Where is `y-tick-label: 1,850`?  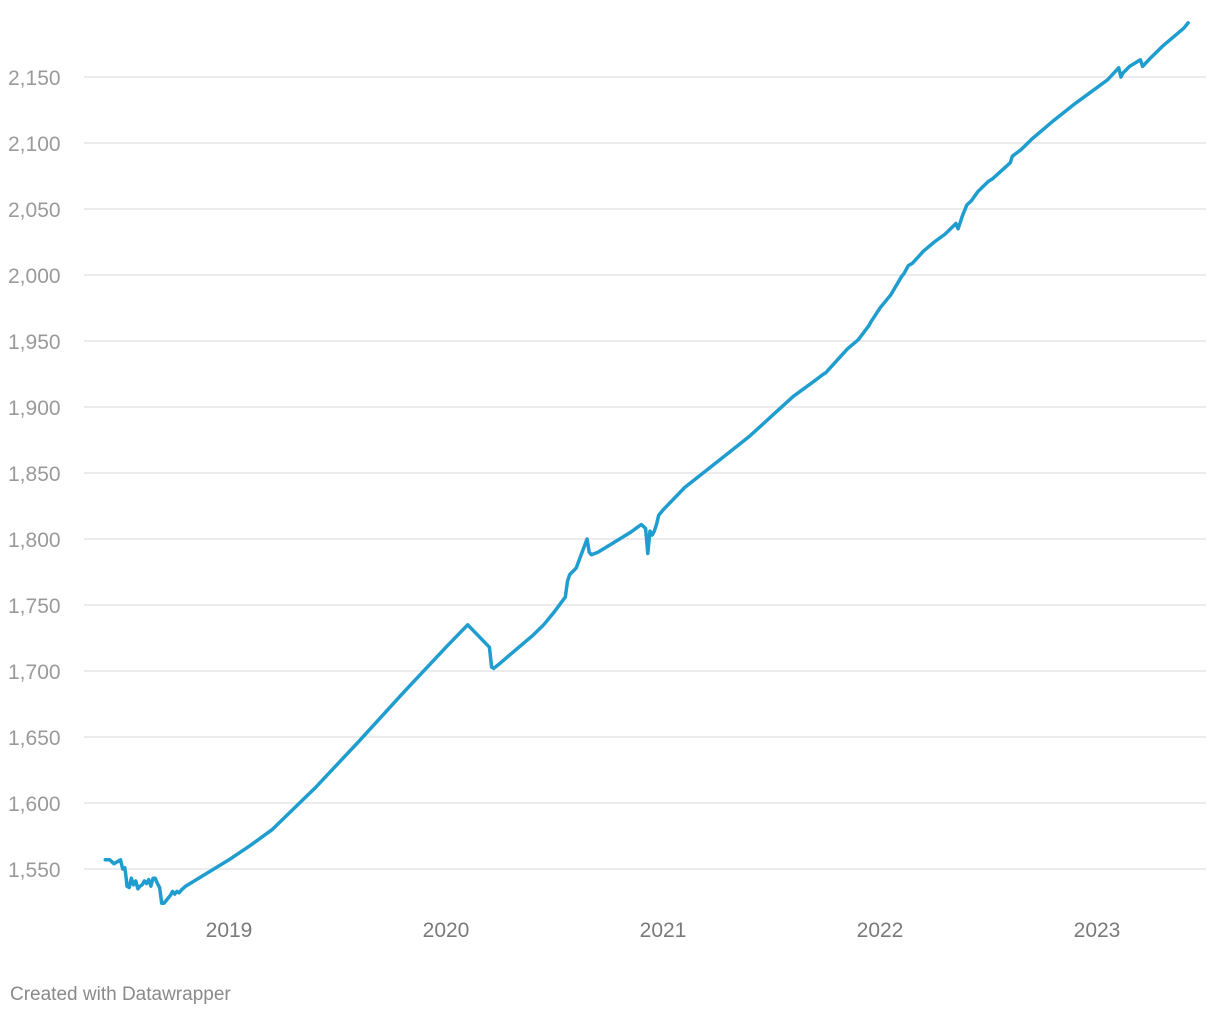 y-tick-label: 1,850 is located at coordinates (34, 474).